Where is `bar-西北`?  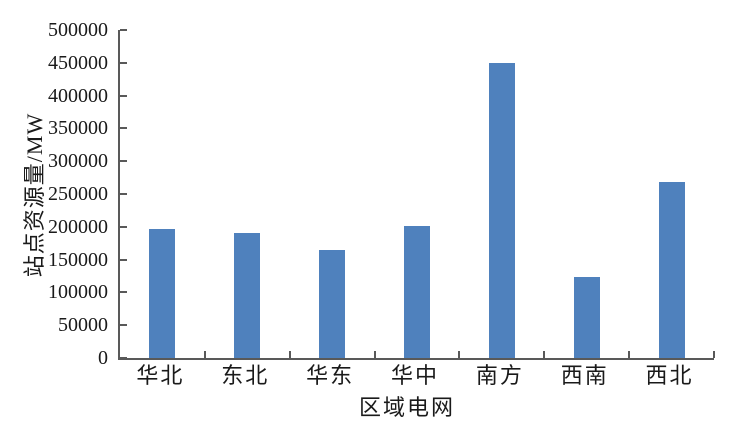 bar-西北 is located at coordinates (671, 270).